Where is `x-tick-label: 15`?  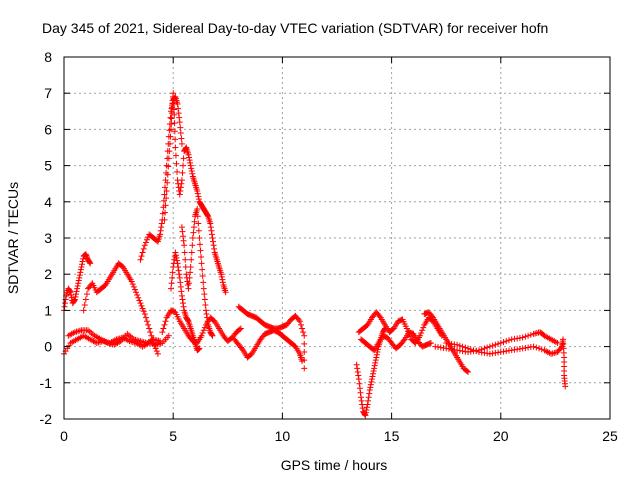
x-tick-label: 15 is located at coordinates (392, 436).